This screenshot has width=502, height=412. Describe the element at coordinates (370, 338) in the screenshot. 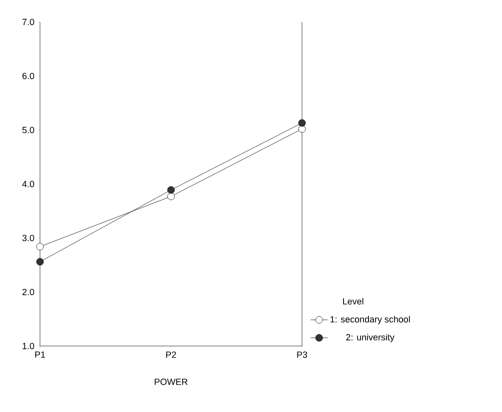

I see `legend-label: 2: university` at that location.